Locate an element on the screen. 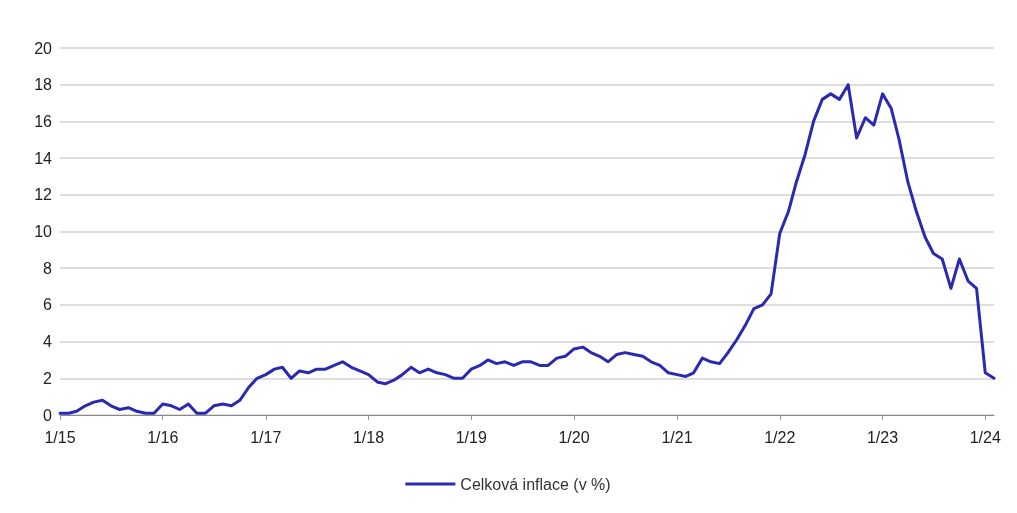 This screenshot has height=513, width=1017. x-tick-label: 1/17 is located at coordinates (266, 437).